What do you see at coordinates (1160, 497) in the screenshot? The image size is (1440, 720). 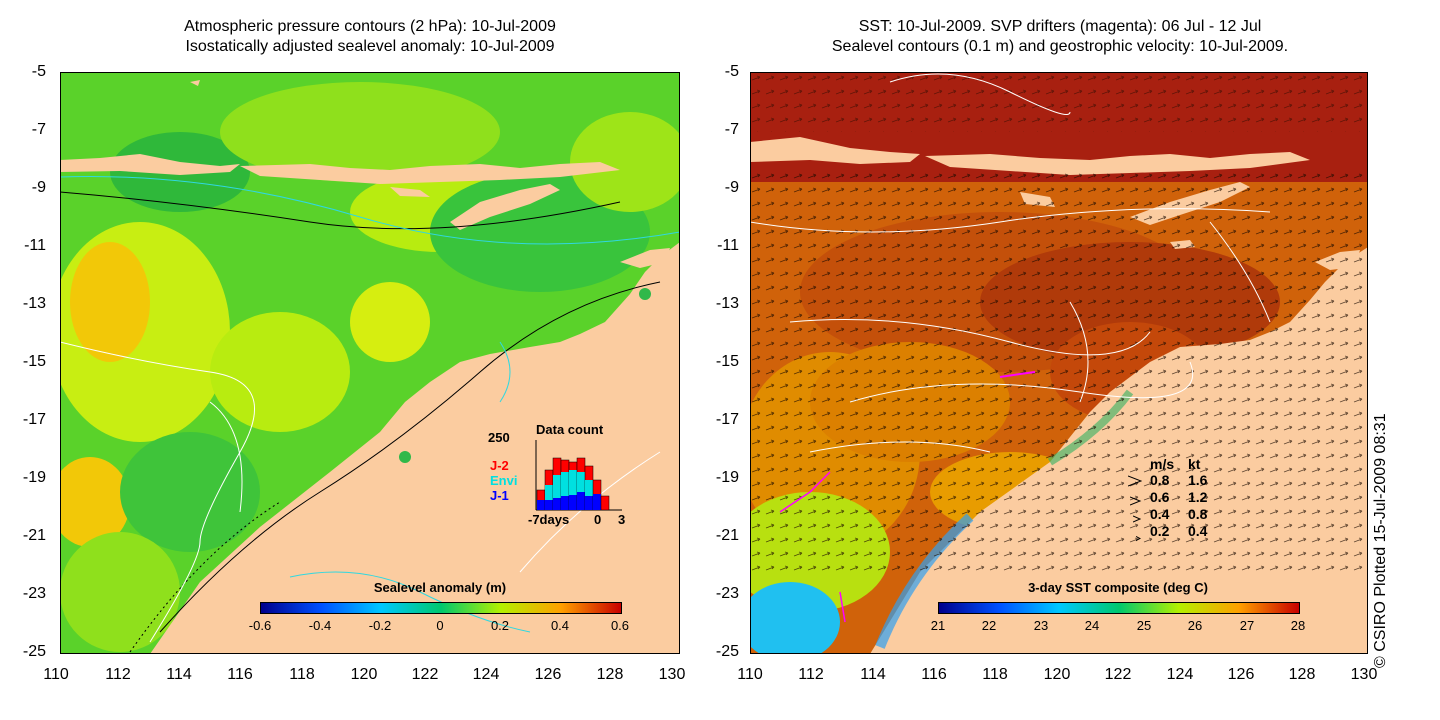 I see `velocity-row-ms: 0.6` at bounding box center [1160, 497].